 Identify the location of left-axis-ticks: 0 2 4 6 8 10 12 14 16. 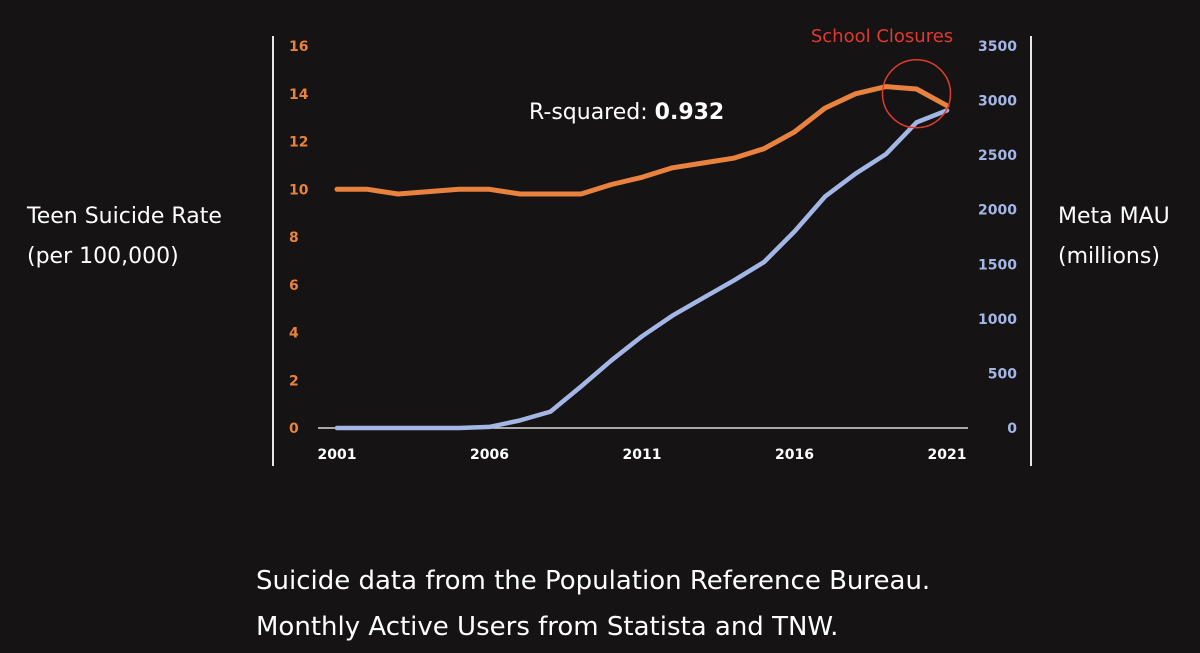
(299, 238).